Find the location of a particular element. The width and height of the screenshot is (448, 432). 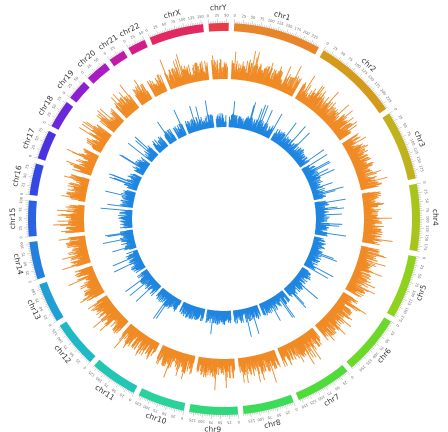

ideogram-chrX is located at coordinates (176, 35).